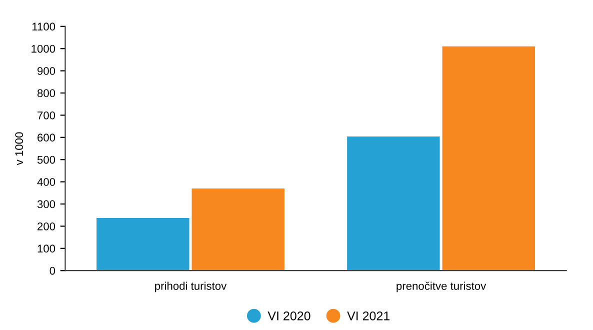 The width and height of the screenshot is (593, 330). Describe the element at coordinates (53, 270) in the screenshot. I see `y-tick-label: 0` at that location.